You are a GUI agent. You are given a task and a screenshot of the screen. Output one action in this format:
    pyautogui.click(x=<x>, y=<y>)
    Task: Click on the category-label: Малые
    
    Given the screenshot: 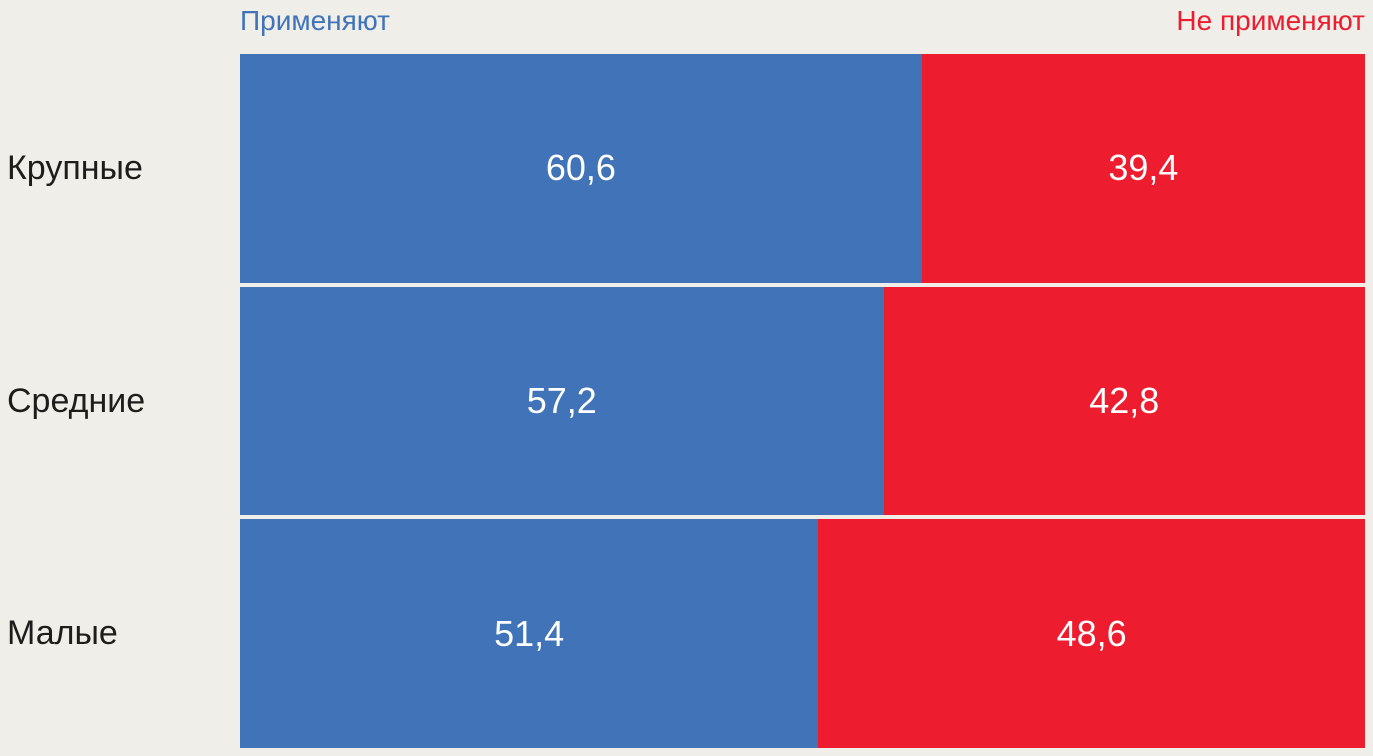 What is the action you would take?
    pyautogui.click(x=62, y=633)
    